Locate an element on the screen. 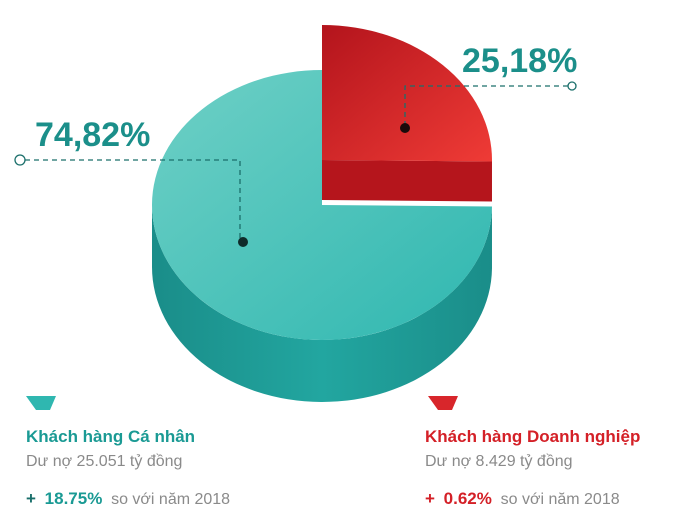  growth: + 0.62% so với năm 2018 is located at coordinates (522, 498).